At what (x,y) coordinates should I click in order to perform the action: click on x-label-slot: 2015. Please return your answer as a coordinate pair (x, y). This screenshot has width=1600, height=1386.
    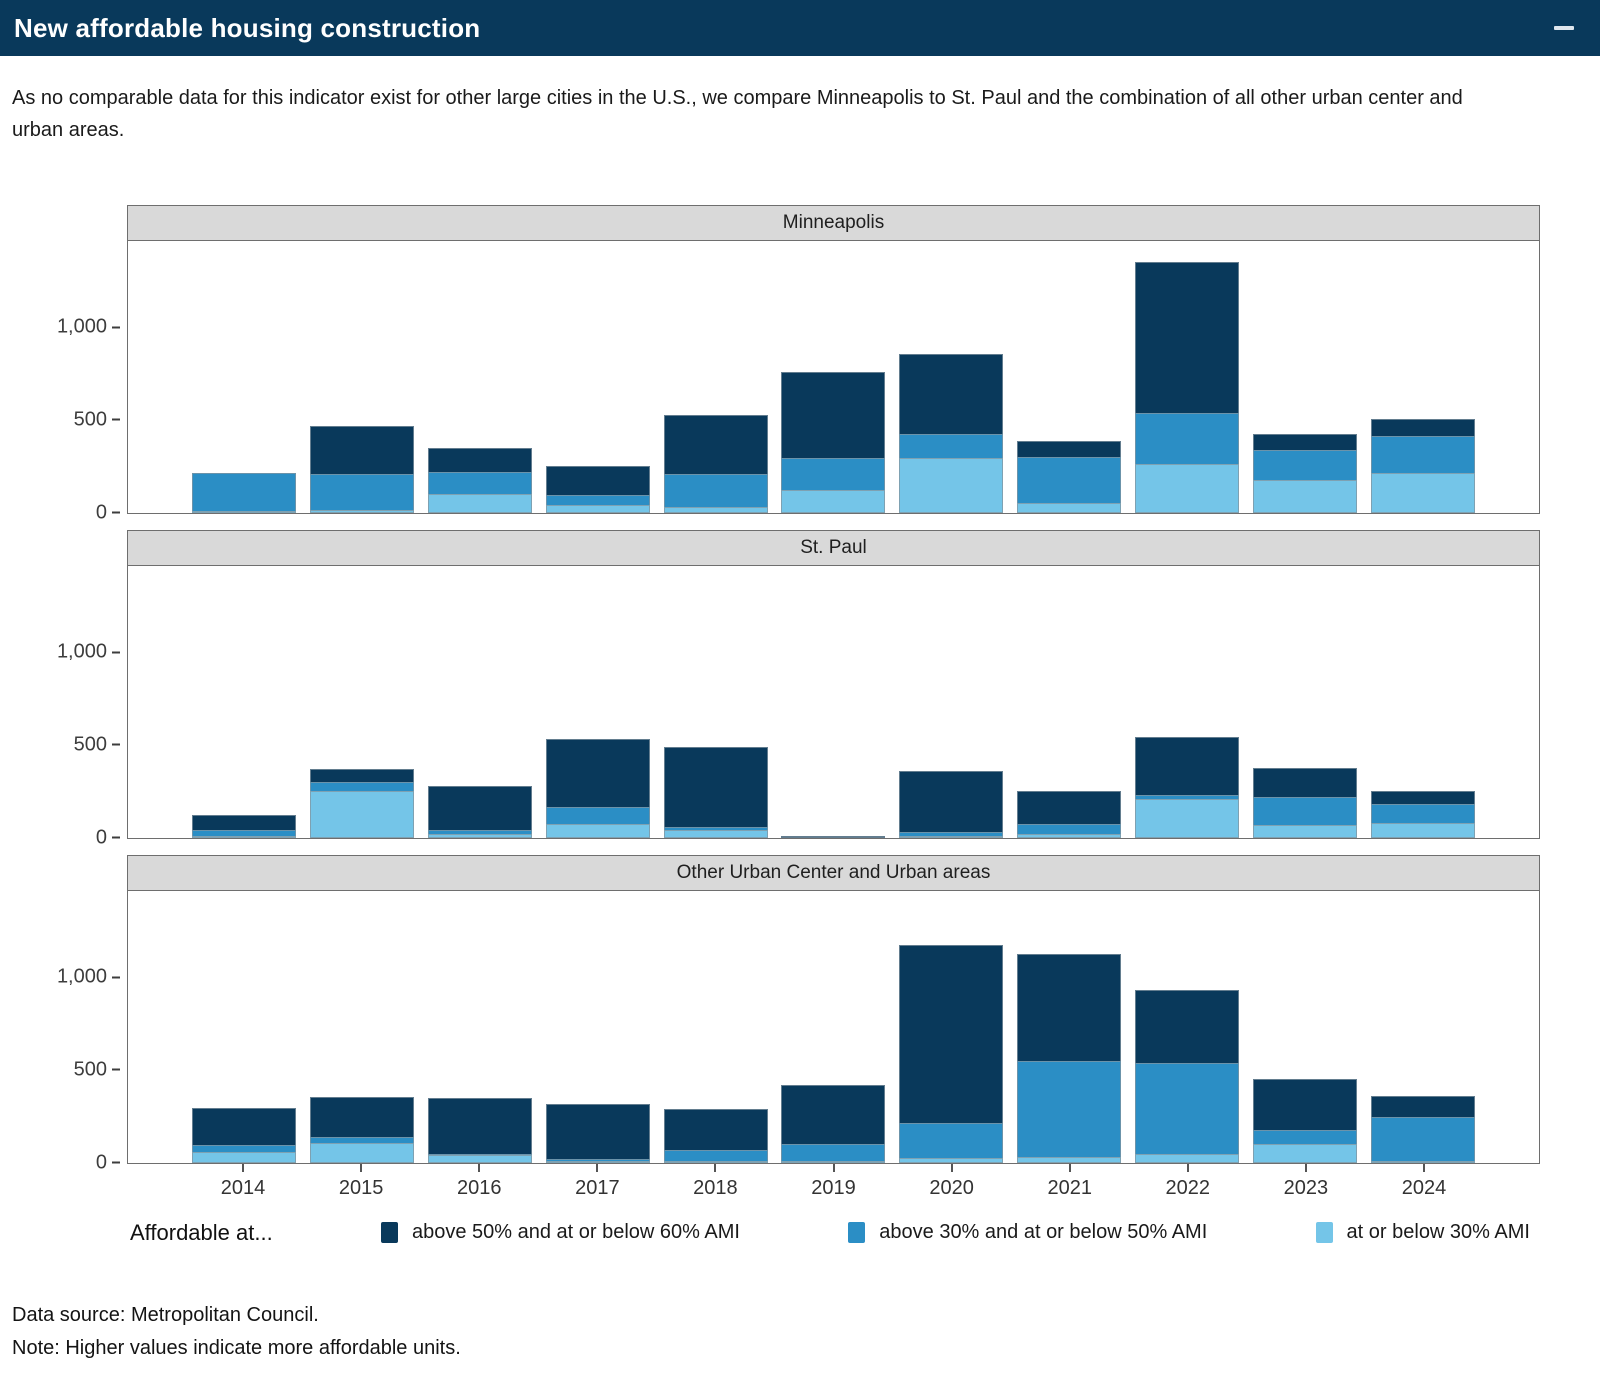
    Looking at the image, I should click on (361, 1188).